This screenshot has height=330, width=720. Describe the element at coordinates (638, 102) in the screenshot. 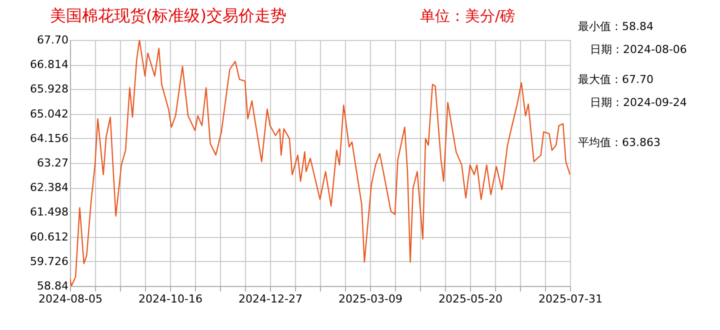

I see `text: 日期：2024-09-24` at that location.